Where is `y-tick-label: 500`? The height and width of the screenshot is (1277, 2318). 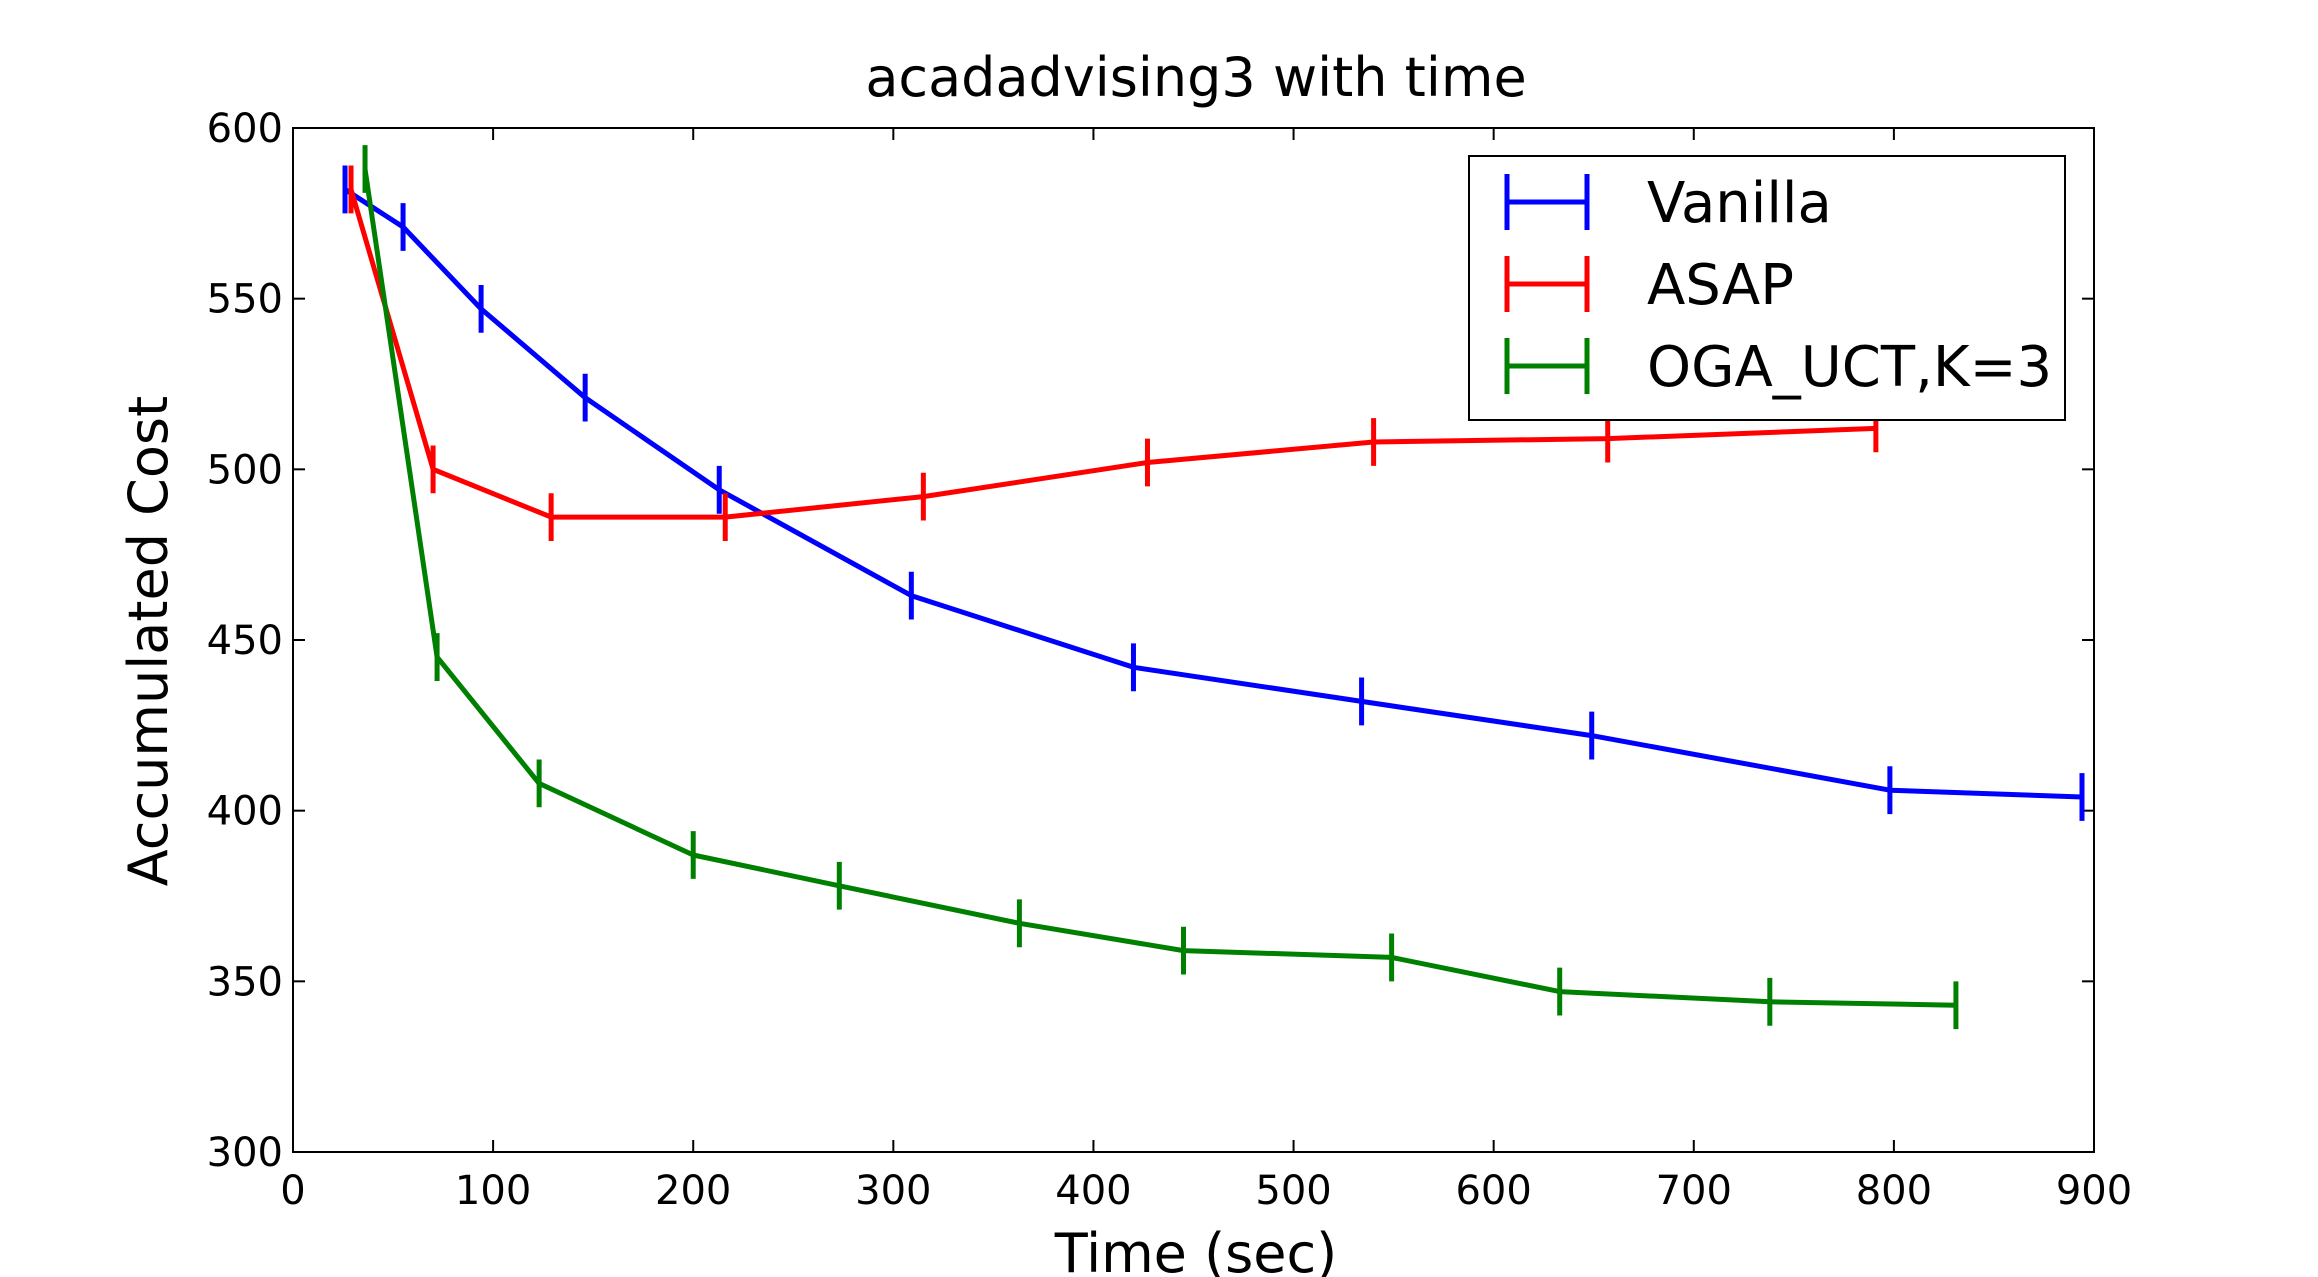 y-tick-label: 500 is located at coordinates (245, 470).